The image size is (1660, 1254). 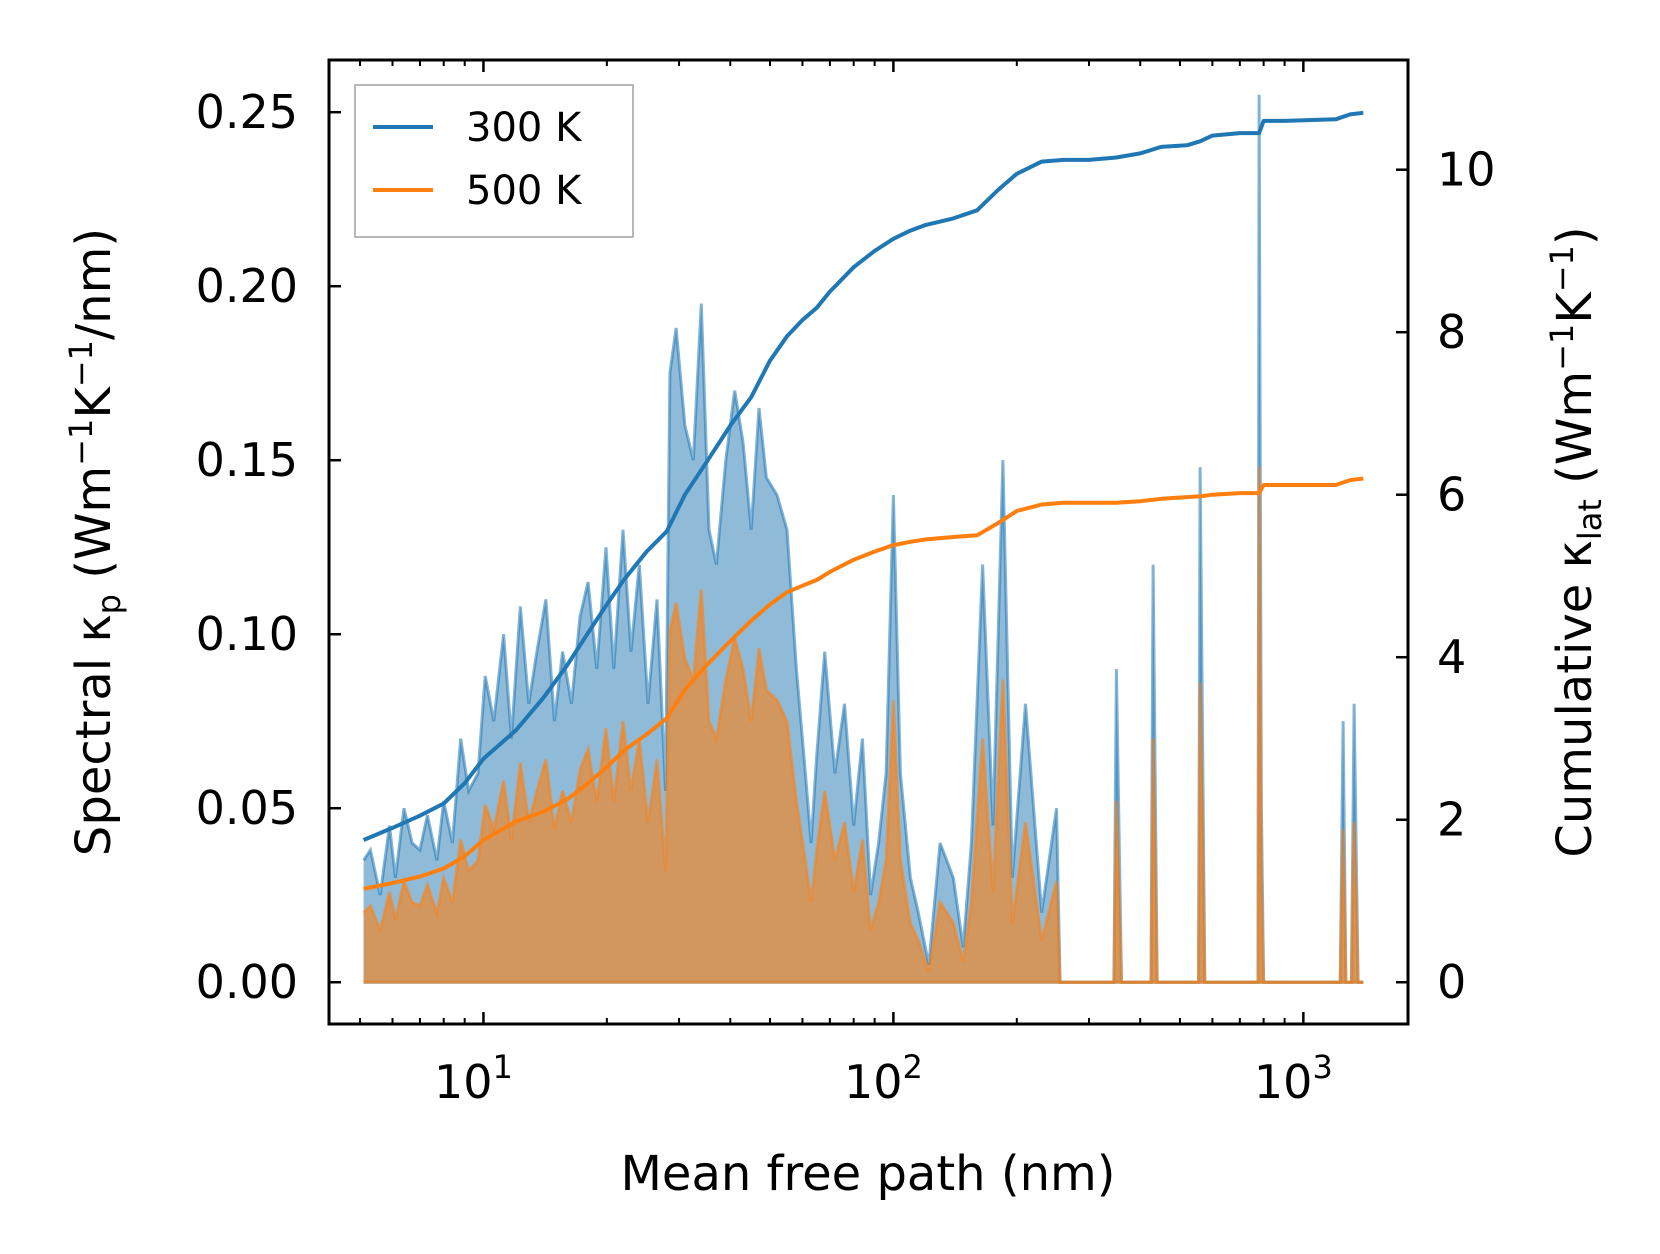 I want to click on right-axis-title: Cumulative κlat (Wm−1K−1), so click(x=1576, y=541).